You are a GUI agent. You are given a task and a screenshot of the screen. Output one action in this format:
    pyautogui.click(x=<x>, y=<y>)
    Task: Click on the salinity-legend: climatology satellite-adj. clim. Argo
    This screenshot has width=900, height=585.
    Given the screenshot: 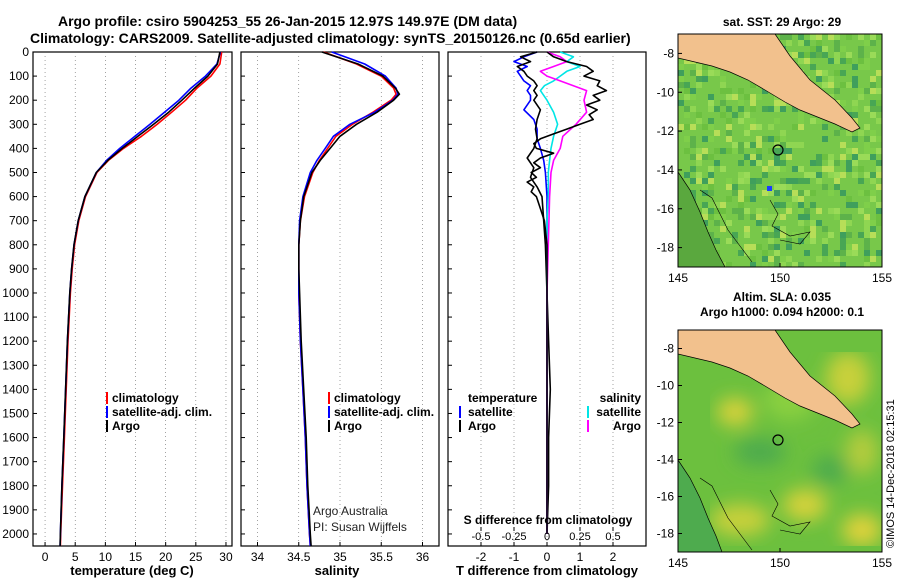 What is the action you would take?
    pyautogui.click(x=381, y=412)
    